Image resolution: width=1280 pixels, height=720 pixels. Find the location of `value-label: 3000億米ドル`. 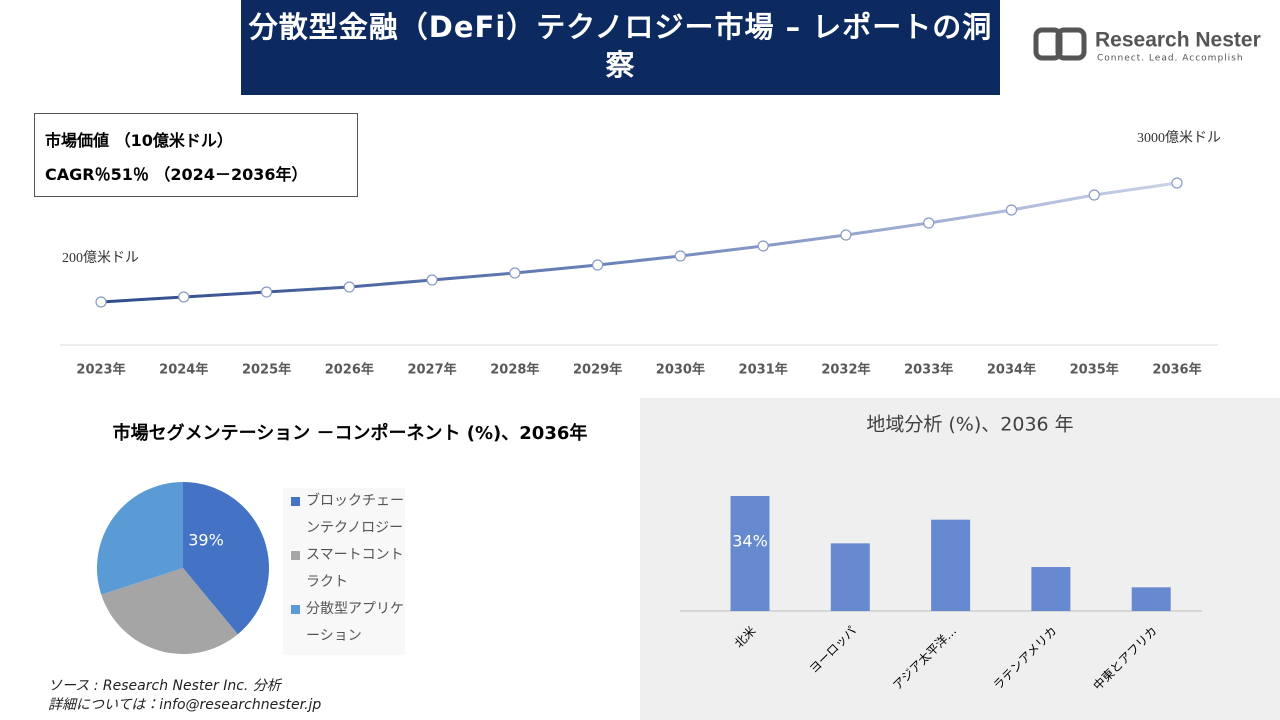

value-label: 3000億米ドル is located at coordinates (1179, 138).